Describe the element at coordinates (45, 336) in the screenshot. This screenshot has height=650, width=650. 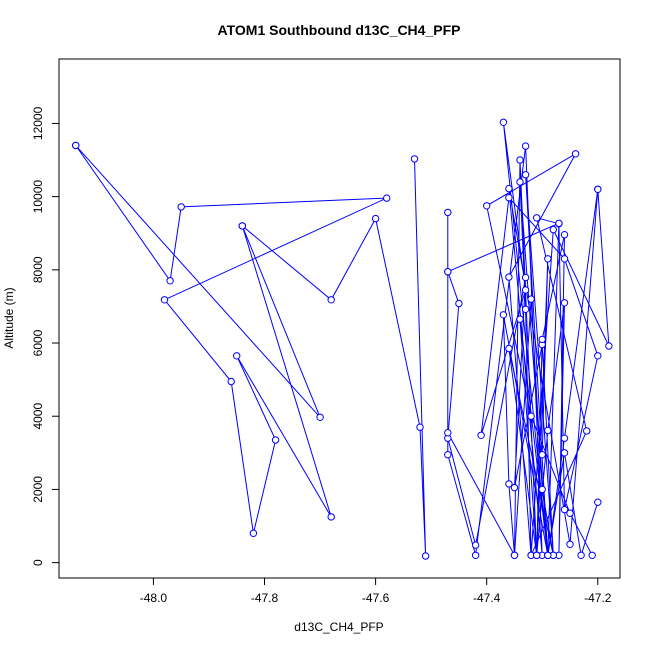
I see `y-axis: 0 2000 4000 6000 8000 10000 12000` at that location.